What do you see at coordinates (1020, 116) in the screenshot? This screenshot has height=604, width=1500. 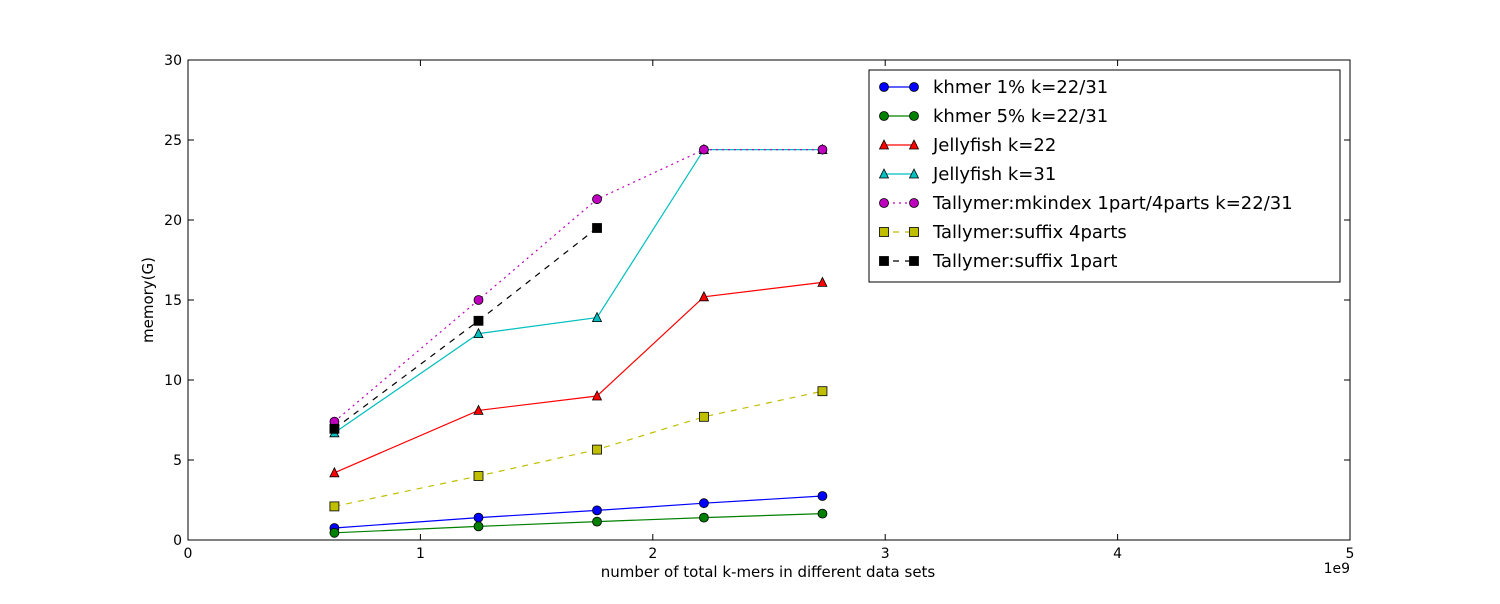 I see `legend-label: khmer 5% k=22/31` at bounding box center [1020, 116].